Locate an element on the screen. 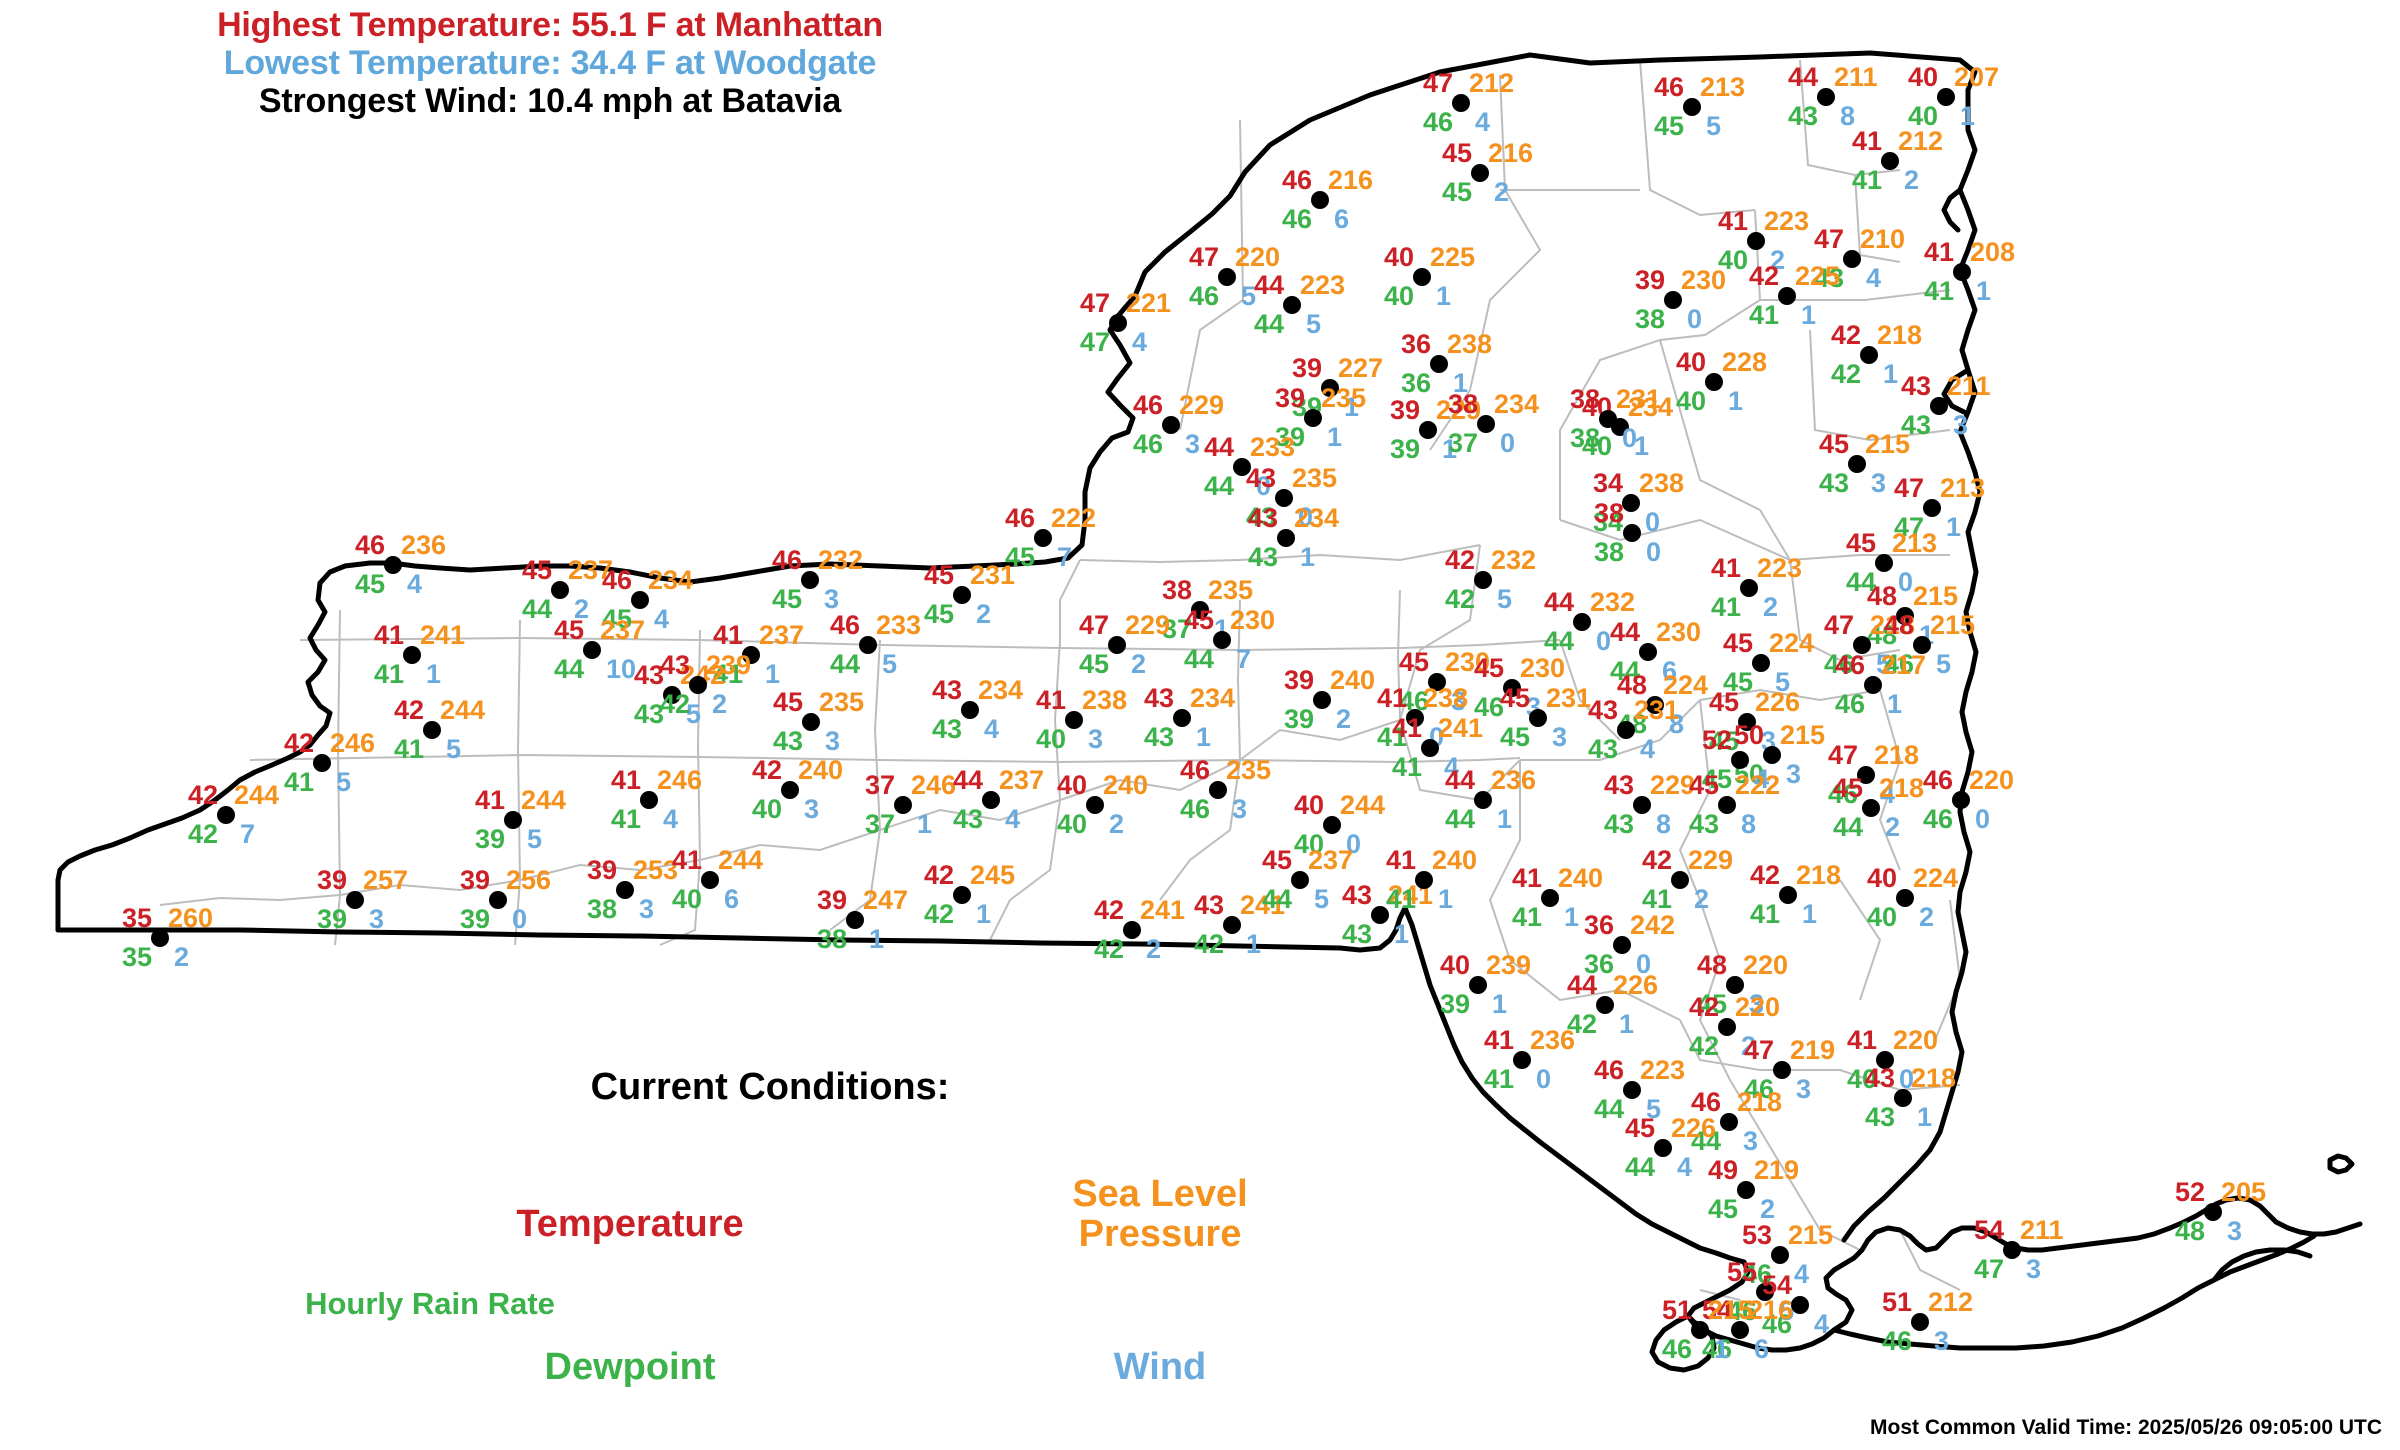 The height and width of the screenshot is (1450, 2400). legend-slp-line1: Sea Level is located at coordinates (1160, 1194).